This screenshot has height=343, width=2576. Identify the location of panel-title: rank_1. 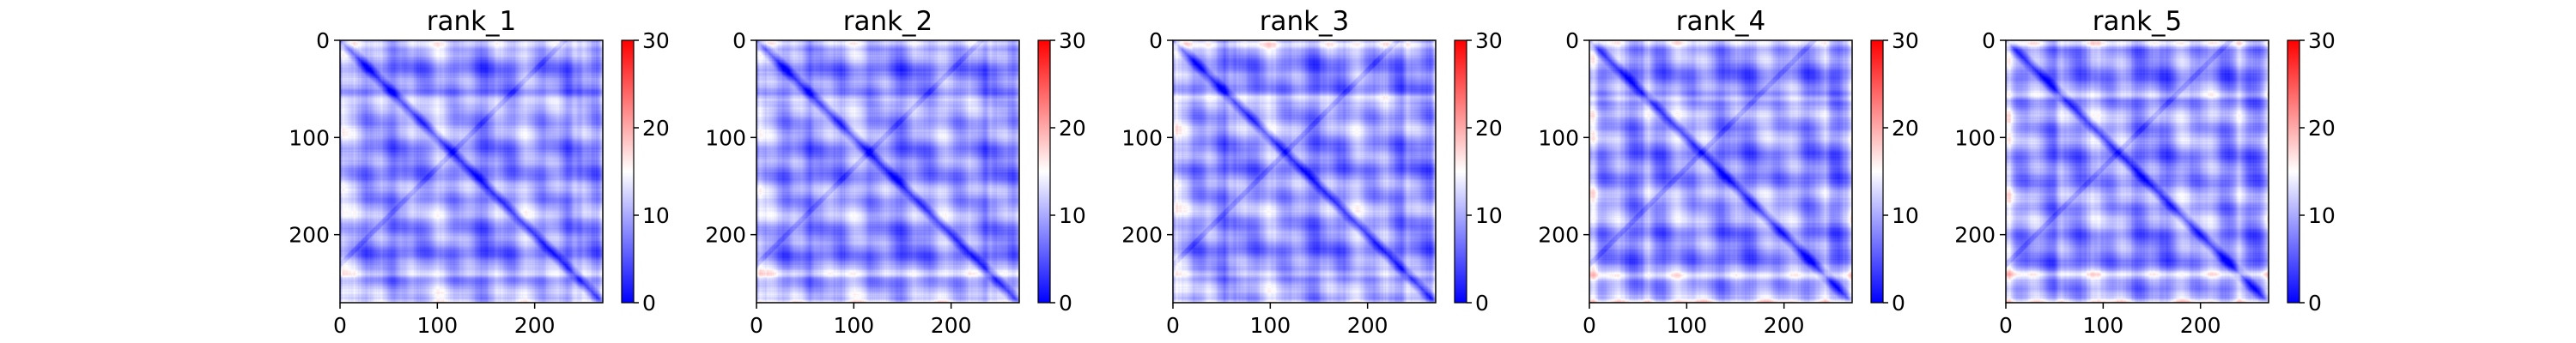
(472, 21).